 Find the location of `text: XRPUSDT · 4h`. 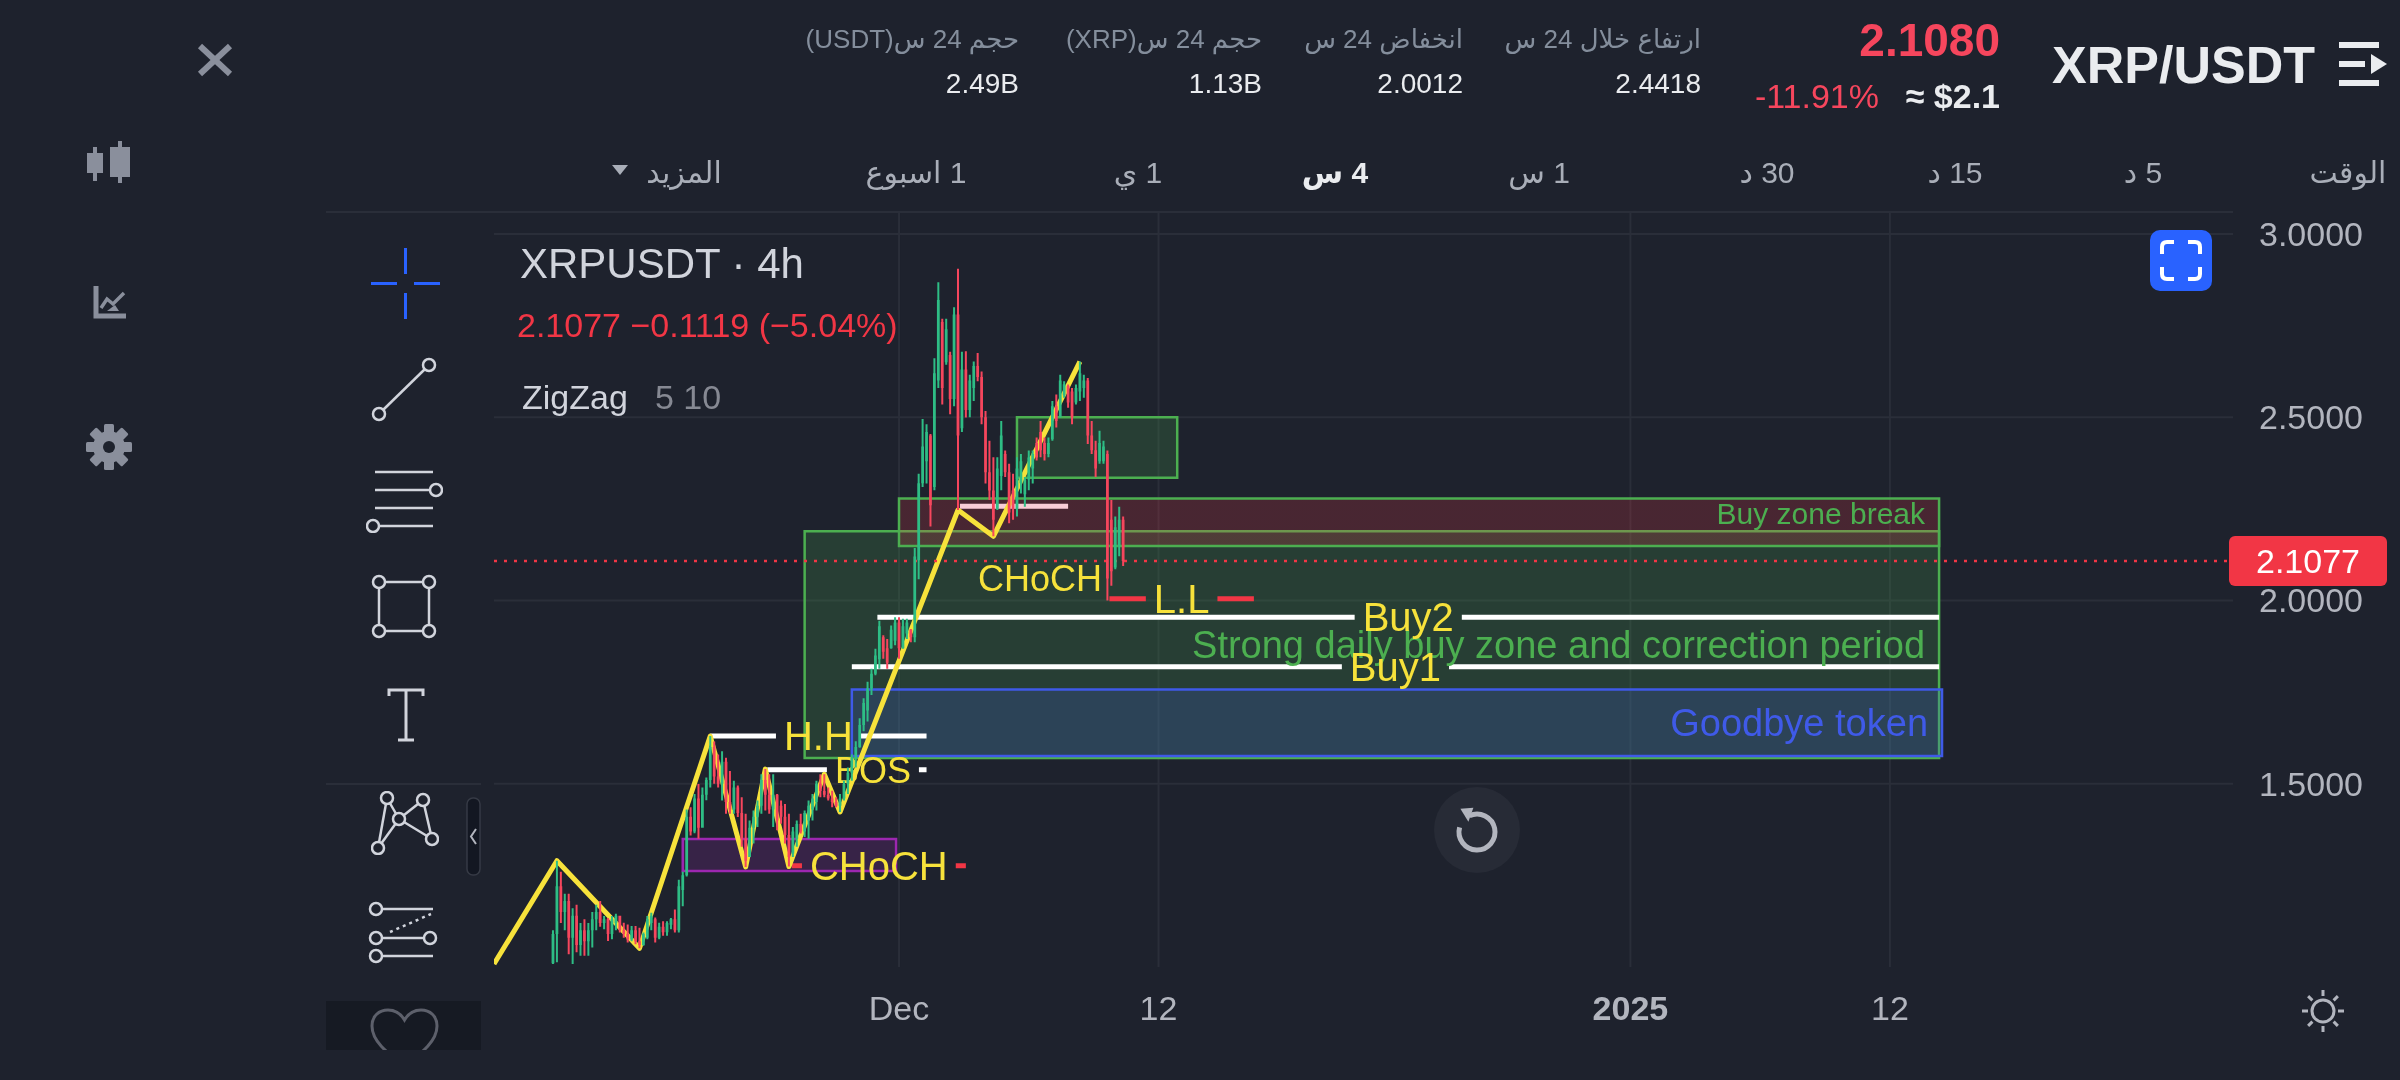

text: XRPUSDT · 4h is located at coordinates (662, 263).